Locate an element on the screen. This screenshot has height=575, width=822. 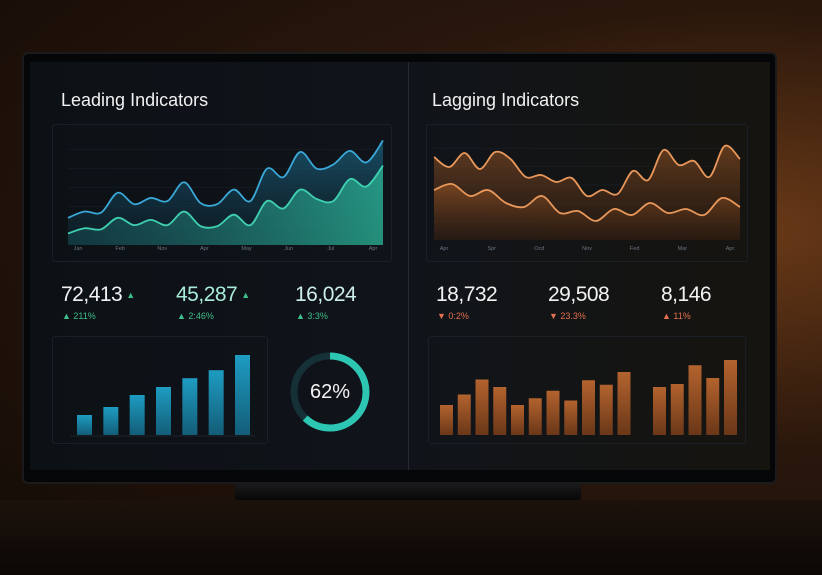
kpi-lagging-2-delta: ▼ 23.3% is located at coordinates (567, 316).